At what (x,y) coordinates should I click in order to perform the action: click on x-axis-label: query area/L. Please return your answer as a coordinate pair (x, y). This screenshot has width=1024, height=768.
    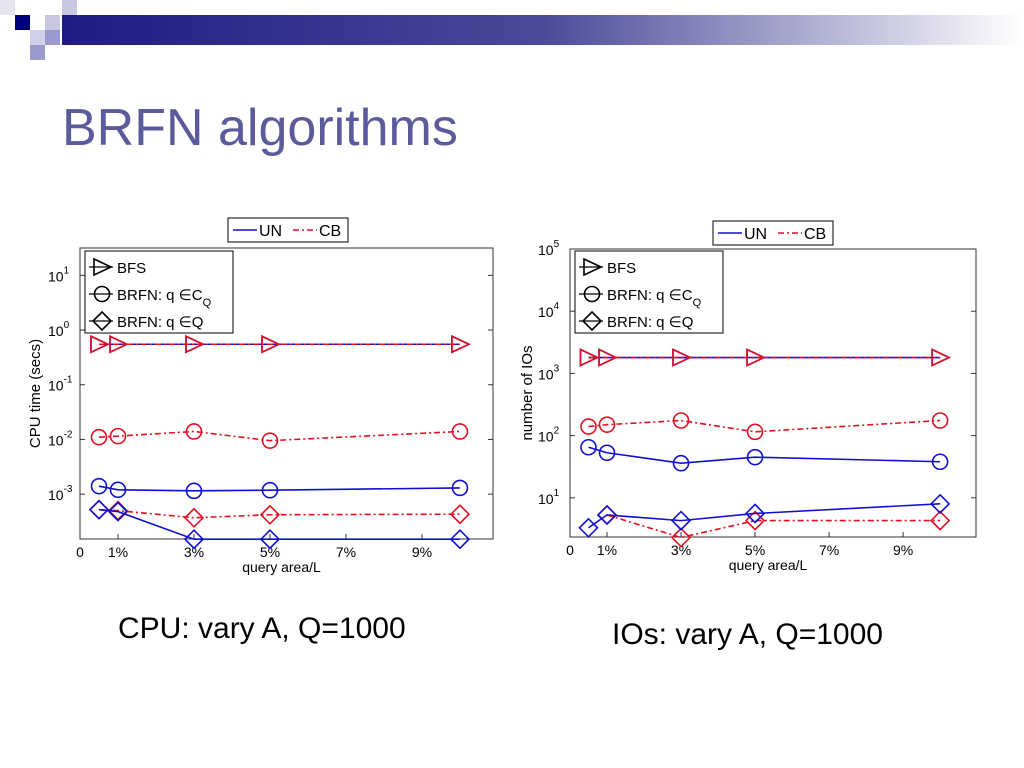
    Looking at the image, I should click on (281, 567).